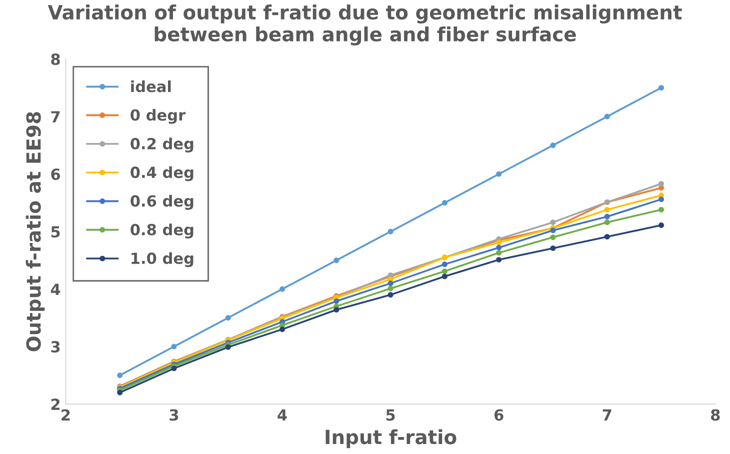 This screenshot has height=454, width=730. Describe the element at coordinates (174, 415) in the screenshot. I see `x-tick-label: 3` at that location.